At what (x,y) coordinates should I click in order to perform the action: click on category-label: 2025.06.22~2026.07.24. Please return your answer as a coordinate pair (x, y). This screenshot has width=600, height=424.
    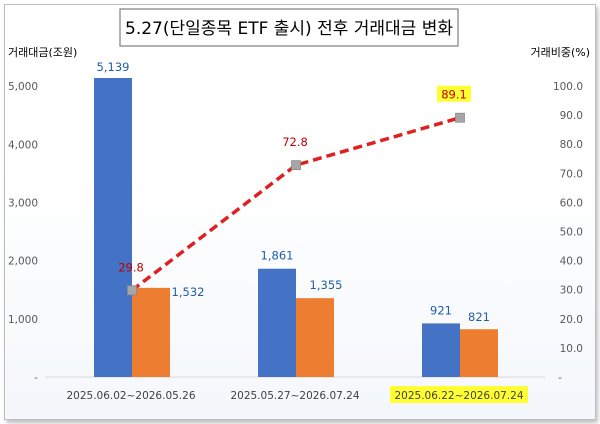
    Looking at the image, I should click on (458, 396).